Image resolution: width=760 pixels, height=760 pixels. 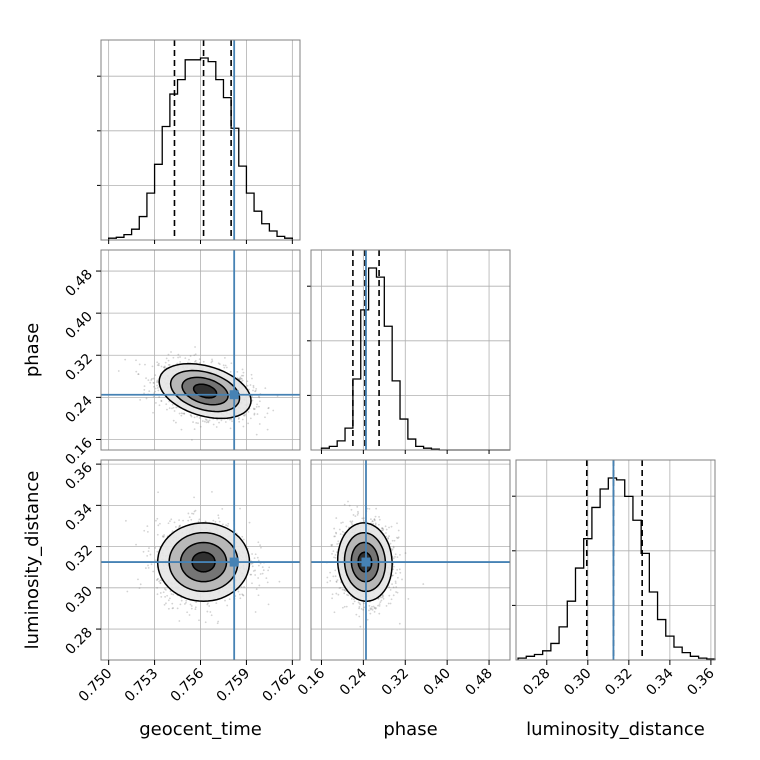 What do you see at coordinates (353, 681) in the screenshot?
I see `x-tick-label: 0.24` at bounding box center [353, 681].